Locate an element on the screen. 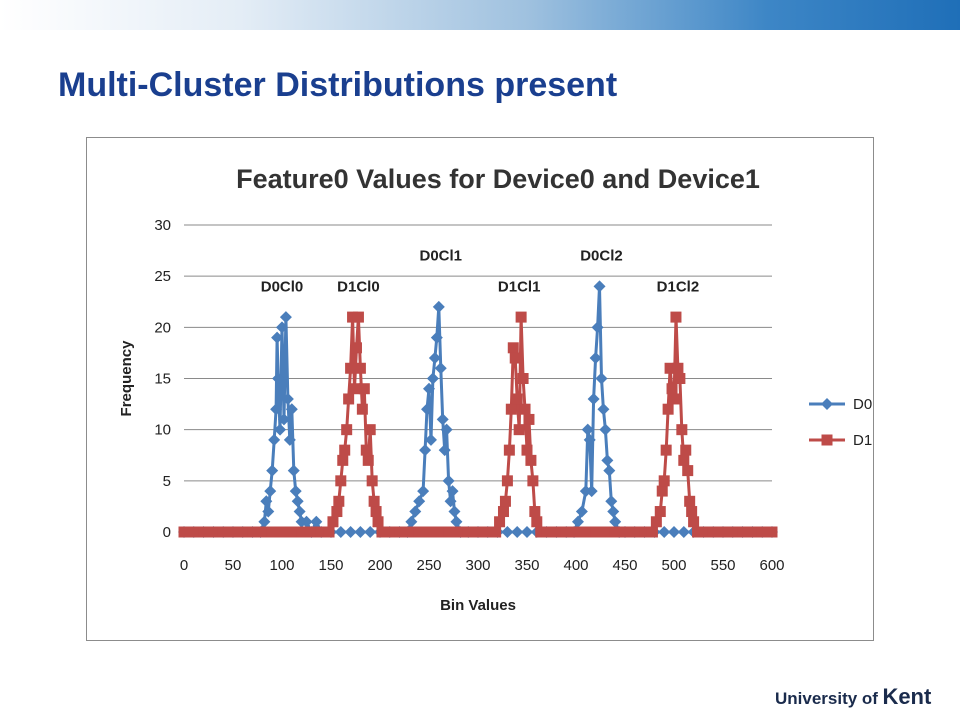 This screenshot has height=720, width=960. x-tick-label: 150 is located at coordinates (330, 565).